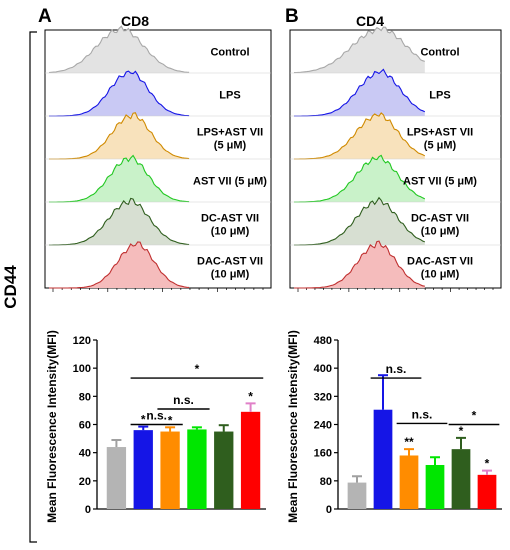 The height and width of the screenshot is (550, 510). What do you see at coordinates (85, 482) in the screenshot?
I see `y-tick-label: 20` at bounding box center [85, 482].